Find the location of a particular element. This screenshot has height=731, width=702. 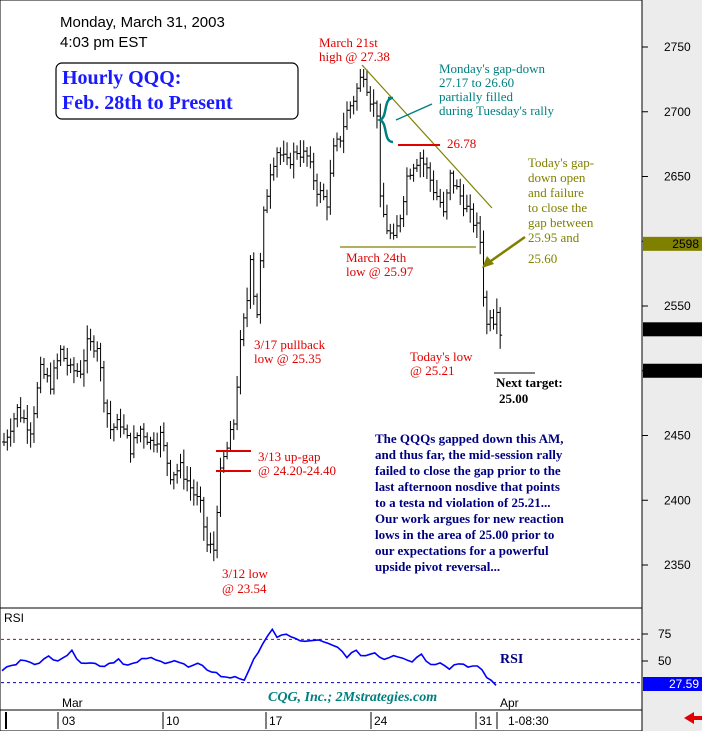

rsi-tick-label: 75 is located at coordinates (665, 634).